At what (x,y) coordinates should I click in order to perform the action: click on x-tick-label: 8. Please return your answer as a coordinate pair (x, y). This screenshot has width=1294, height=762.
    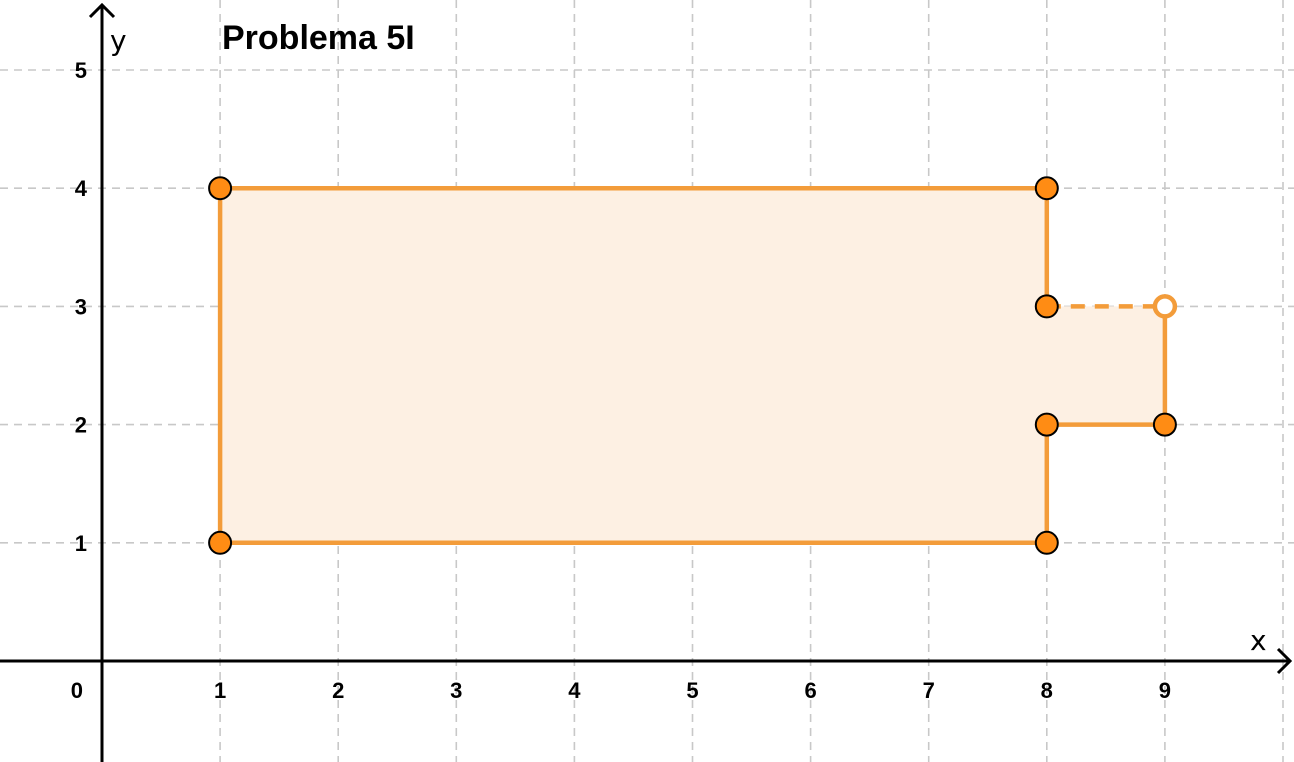
    Looking at the image, I should click on (1047, 690).